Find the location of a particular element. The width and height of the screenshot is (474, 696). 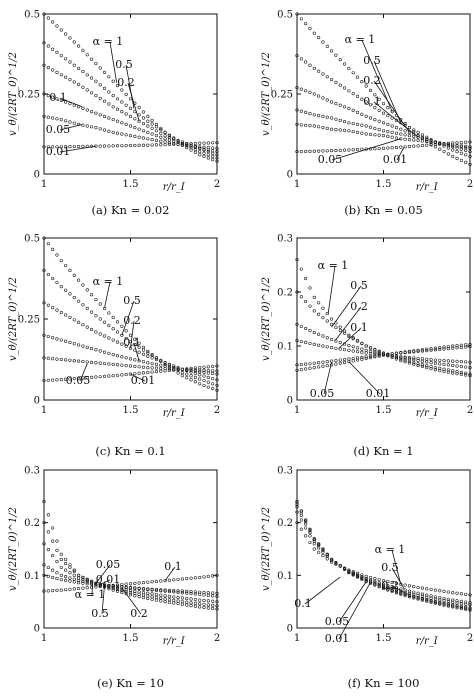

series-label: α = 1 is located at coordinates (90, 594).